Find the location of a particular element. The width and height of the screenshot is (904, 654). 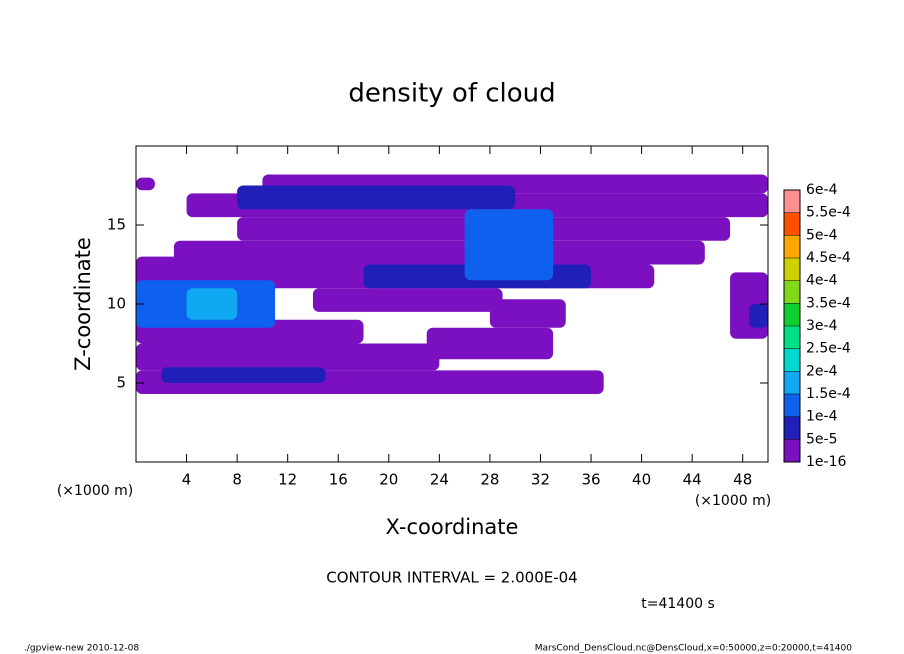

x-tick-label: 44 is located at coordinates (692, 480).